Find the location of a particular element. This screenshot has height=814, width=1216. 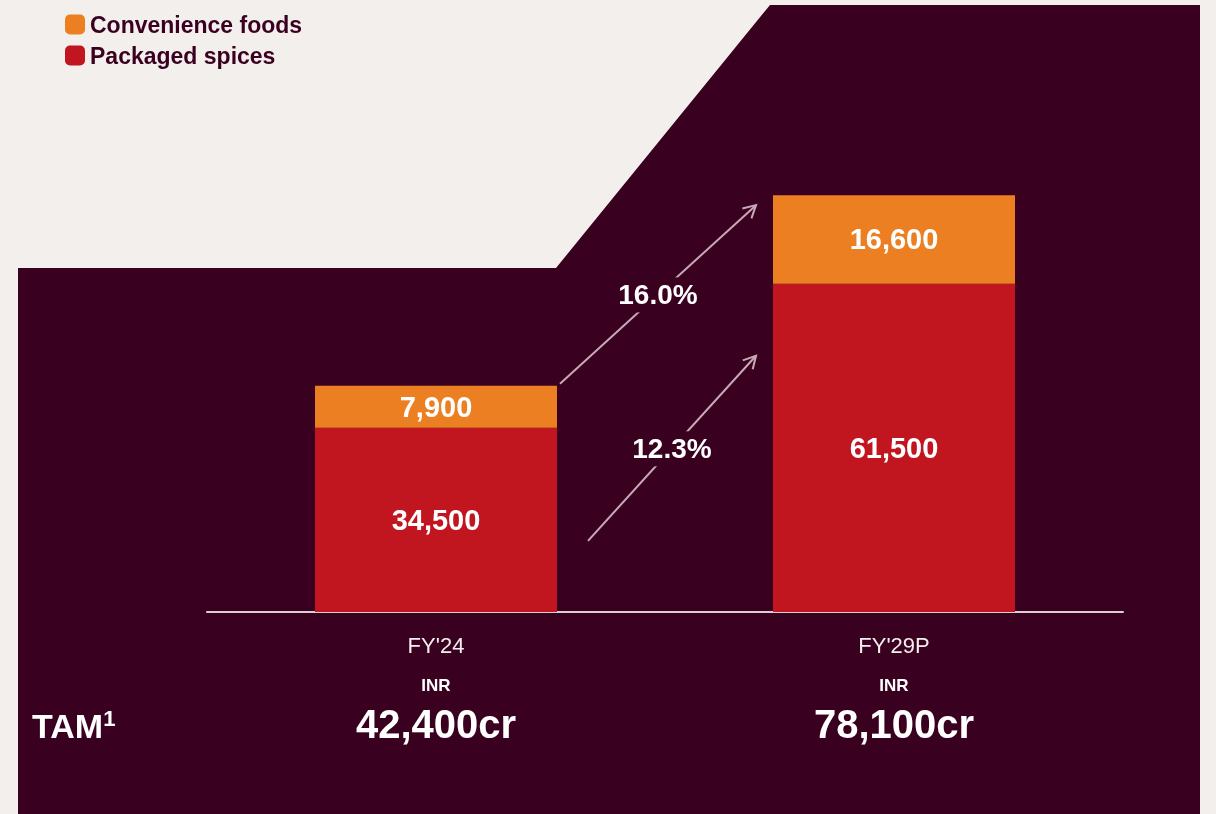

legend-label: Convenience foods is located at coordinates (196, 24).